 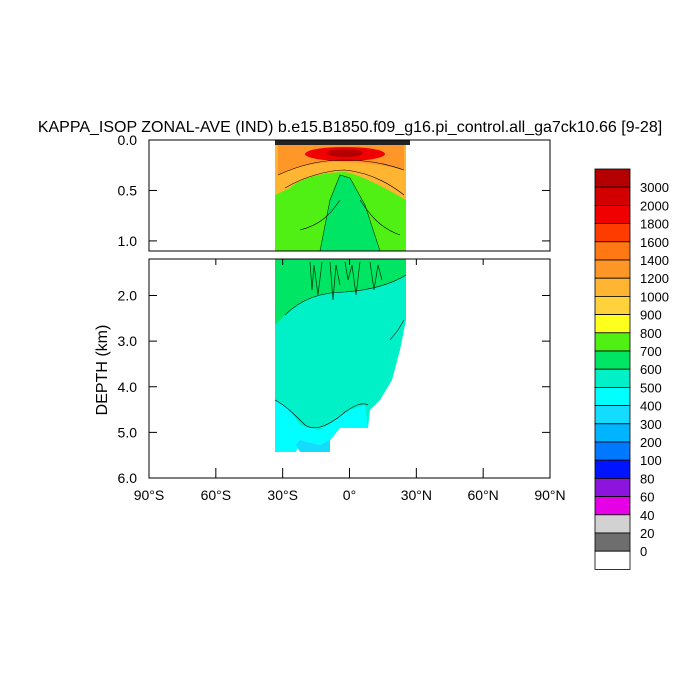 I want to click on upper-panel, so click(x=349, y=195).